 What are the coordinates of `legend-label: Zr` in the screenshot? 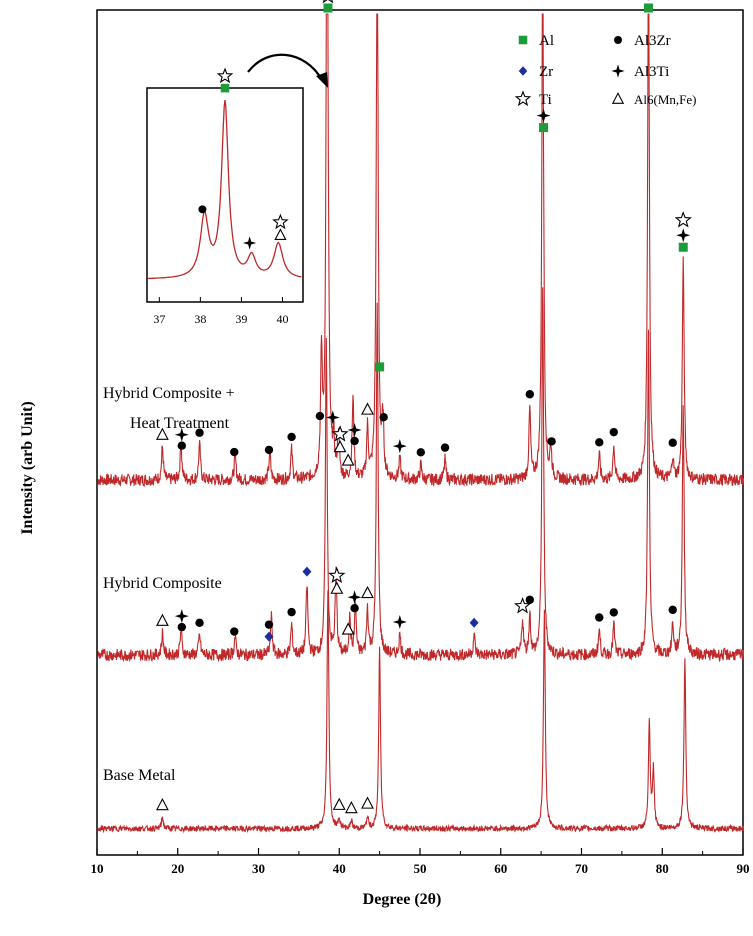 It's located at (546, 72).